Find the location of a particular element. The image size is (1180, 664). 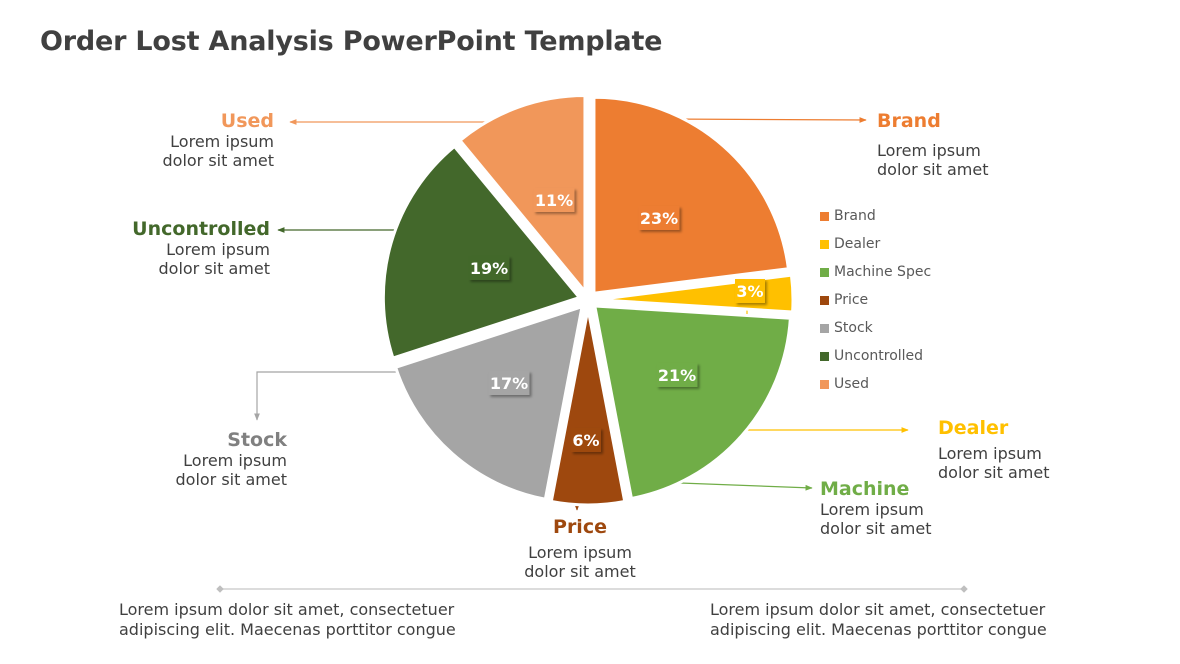

legend-label: Brand is located at coordinates (855, 216).